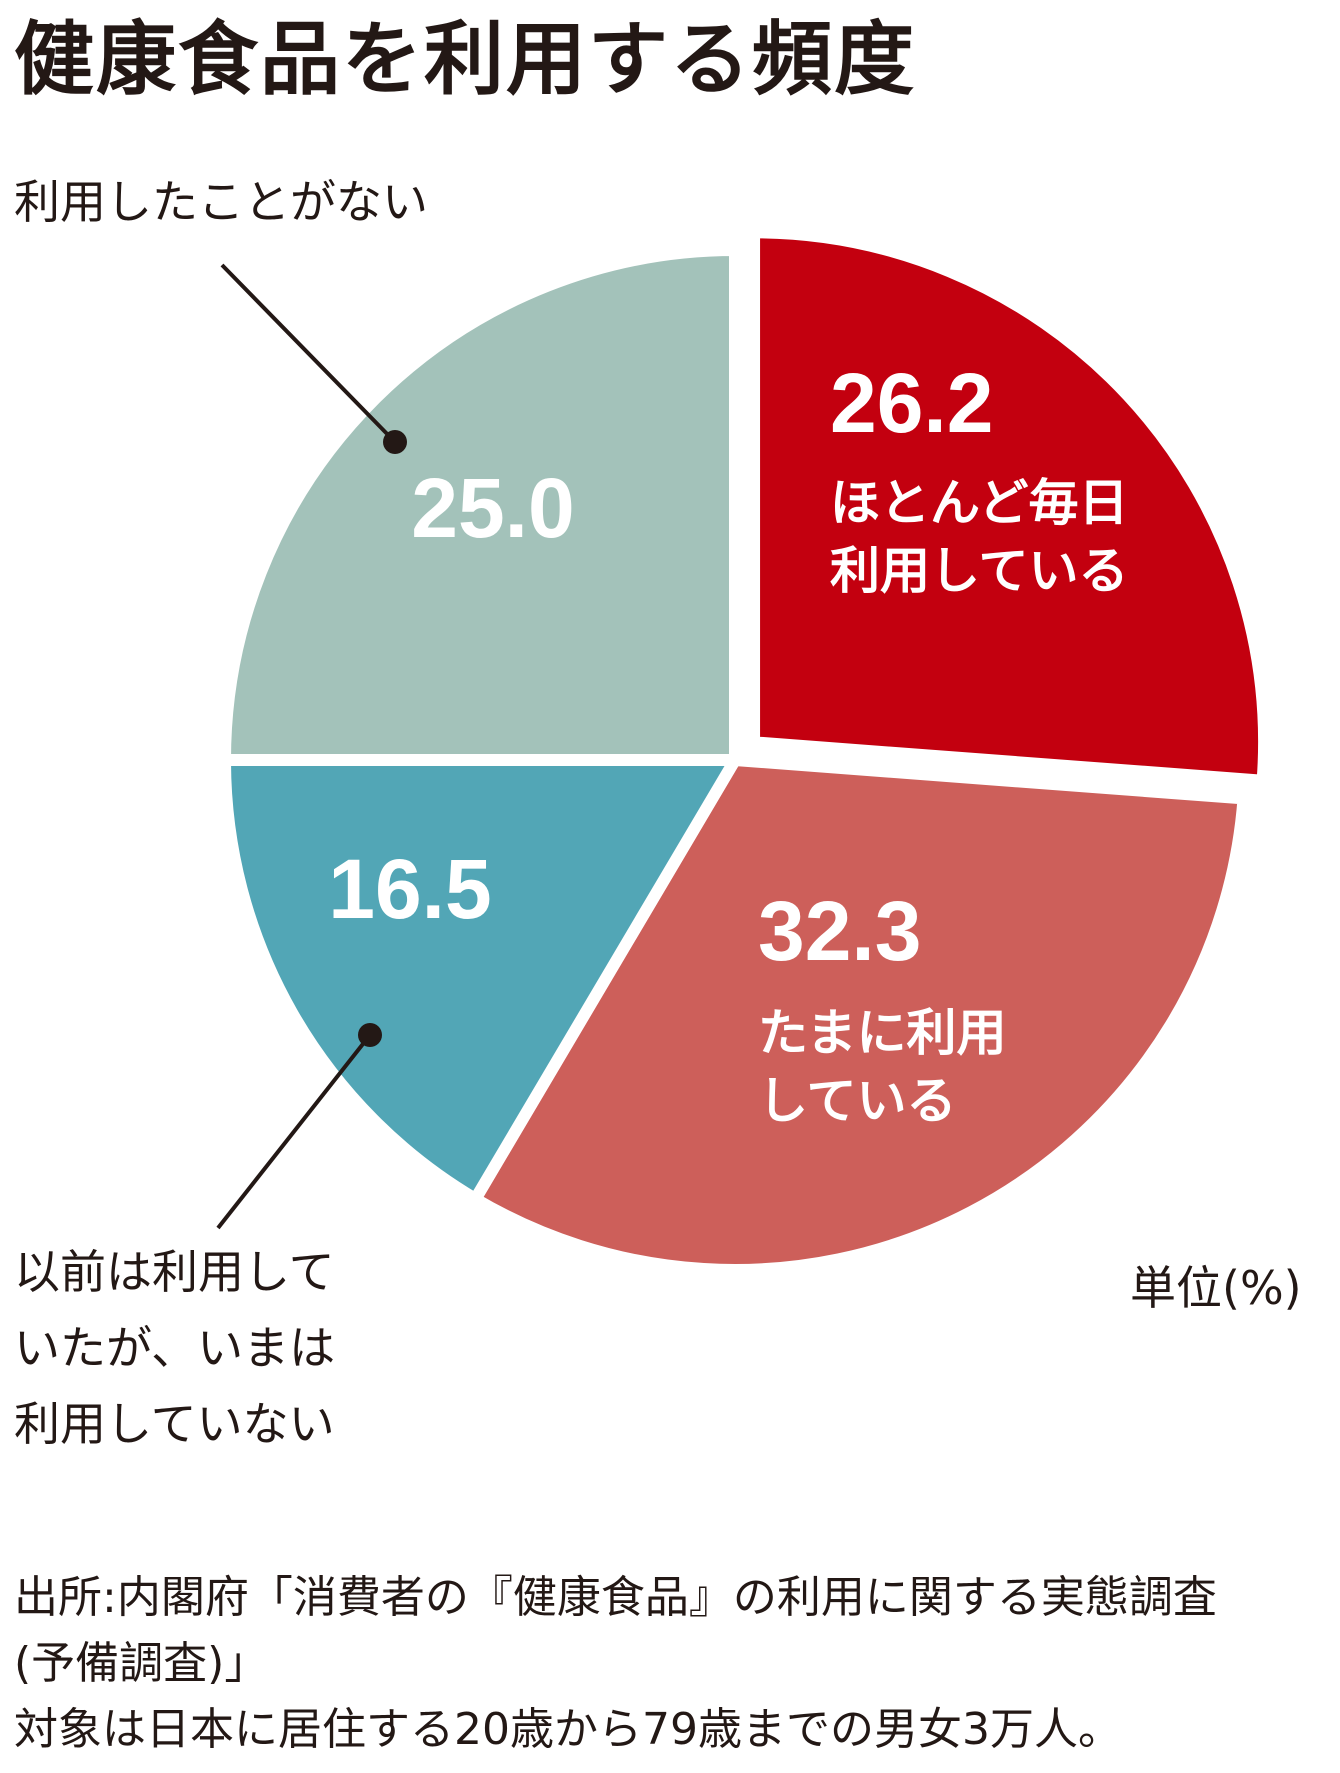 The width and height of the screenshot is (1340, 1773). Describe the element at coordinates (882, 1033) in the screenshot. I see `category-label: たまに利用` at that location.